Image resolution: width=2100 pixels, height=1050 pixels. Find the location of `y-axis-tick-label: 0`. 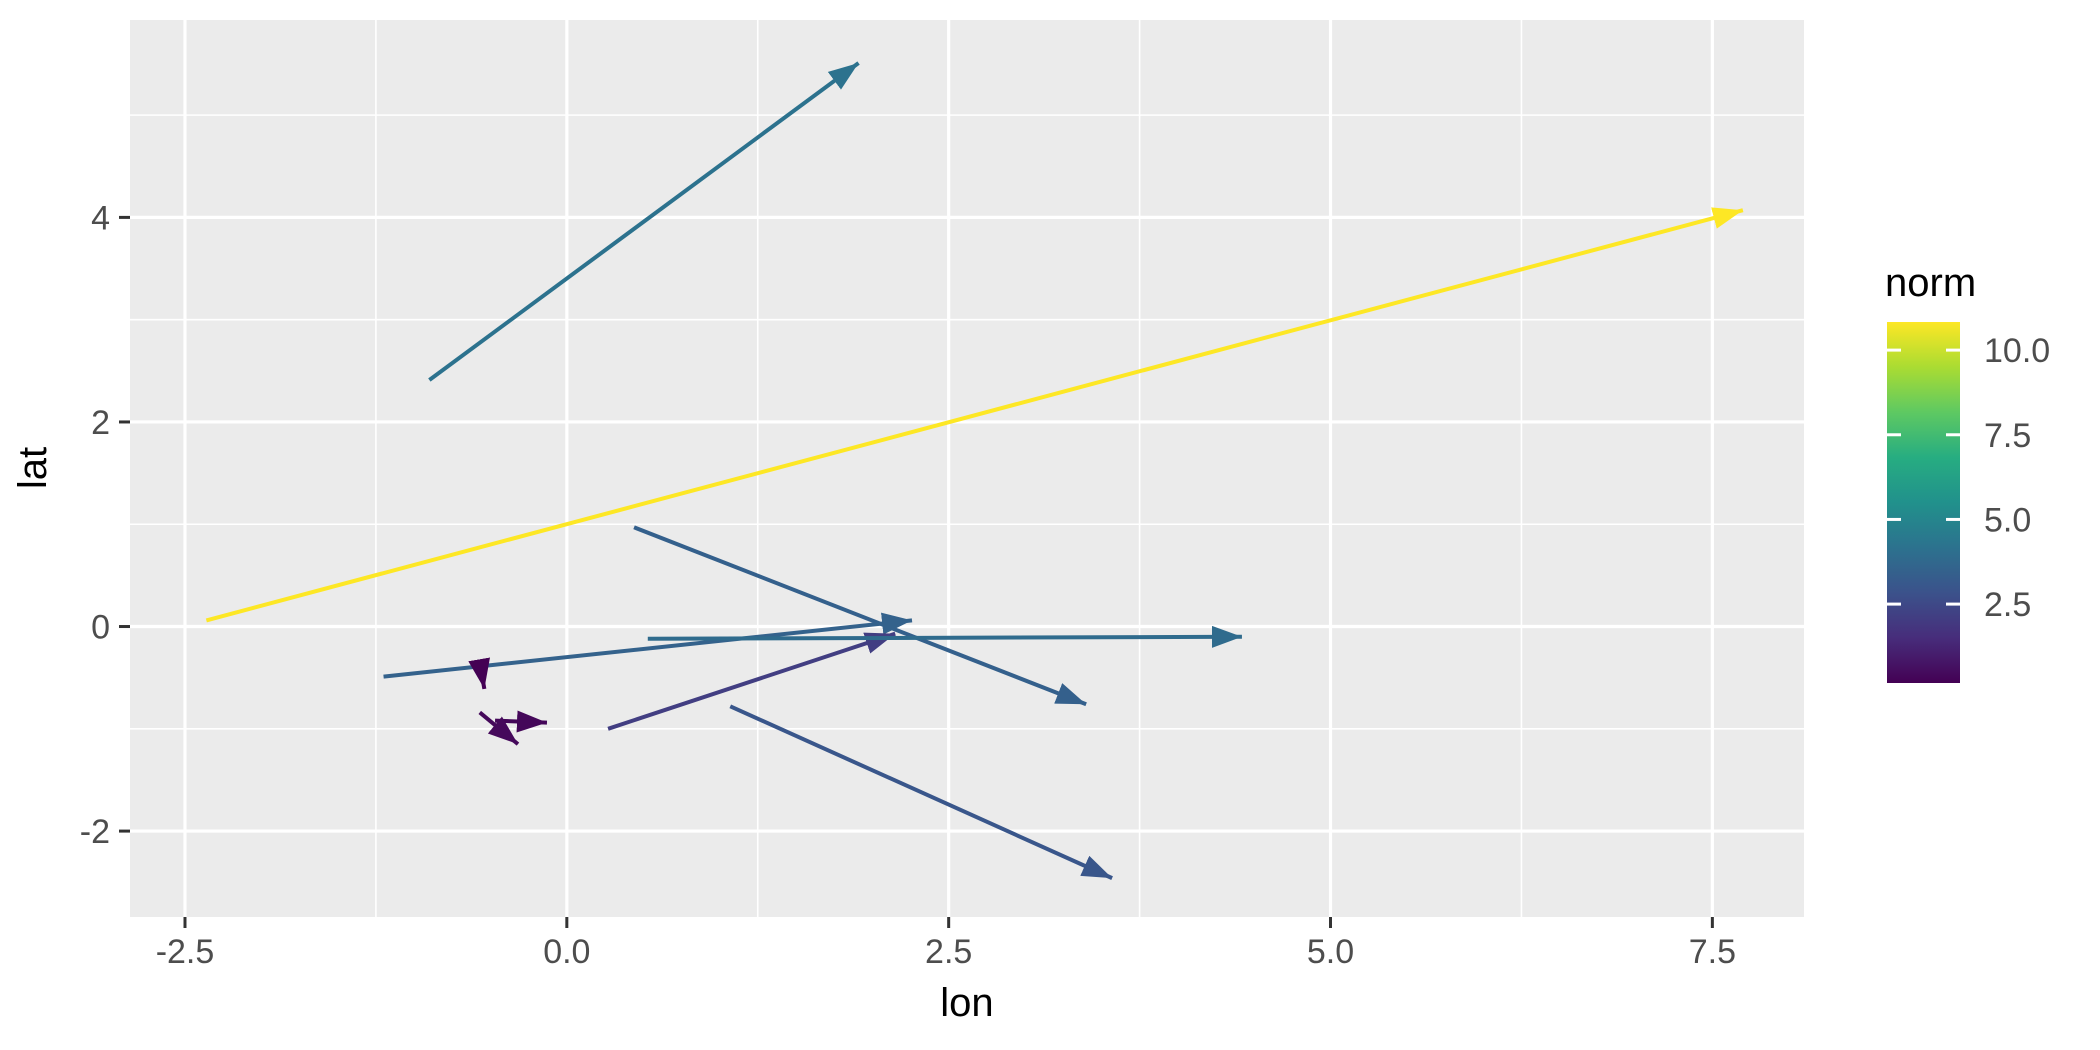

y-axis-tick-label: 0 is located at coordinates (100, 628).